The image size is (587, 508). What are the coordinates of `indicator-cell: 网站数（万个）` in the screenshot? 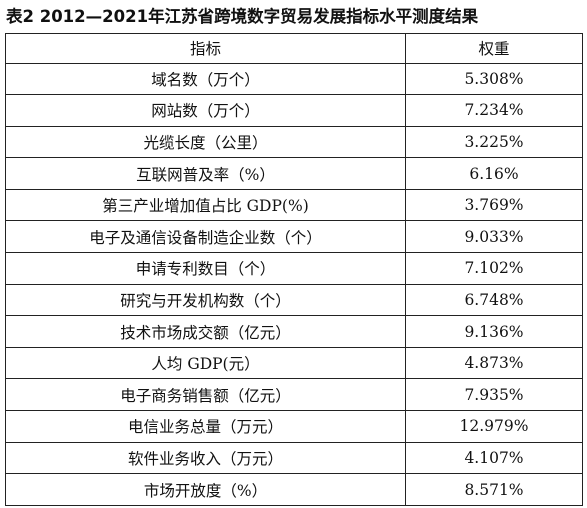 It's located at (205, 110).